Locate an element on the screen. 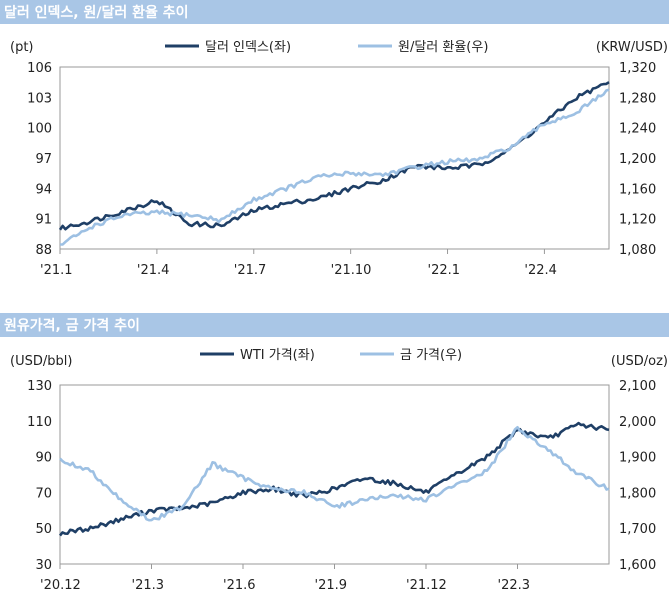  y-tick-right: 2,100 is located at coordinates (637, 386).